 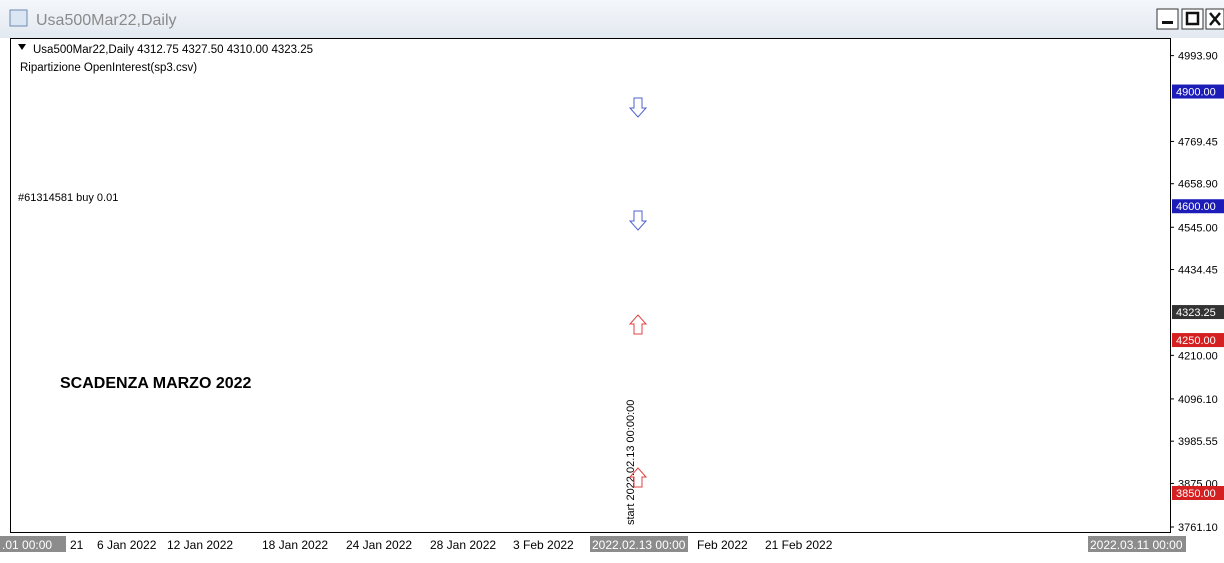 What do you see at coordinates (106, 20) in the screenshot?
I see `window-title: Usa500Mar22,Daily` at bounding box center [106, 20].